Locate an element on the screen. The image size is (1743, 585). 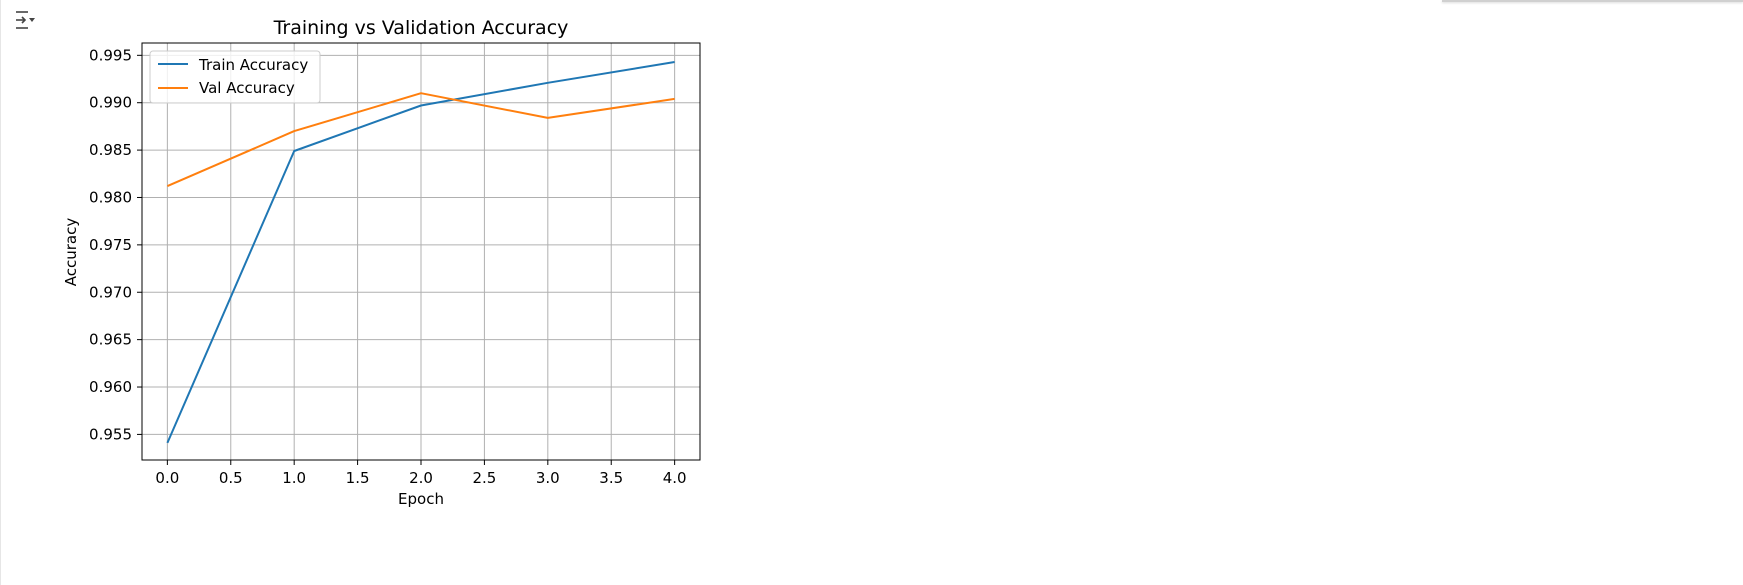
output-collapse-icon is located at coordinates (26, 20).